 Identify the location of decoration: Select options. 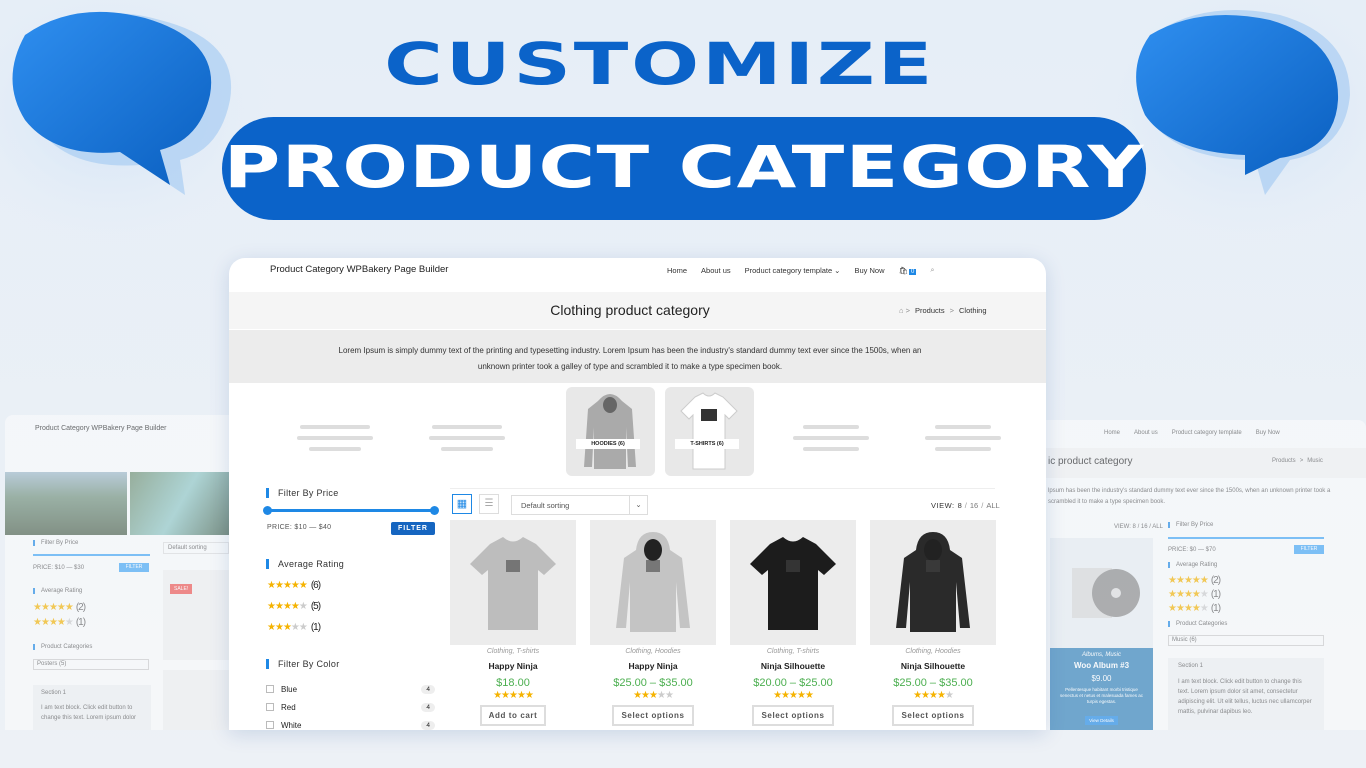
(653, 715).